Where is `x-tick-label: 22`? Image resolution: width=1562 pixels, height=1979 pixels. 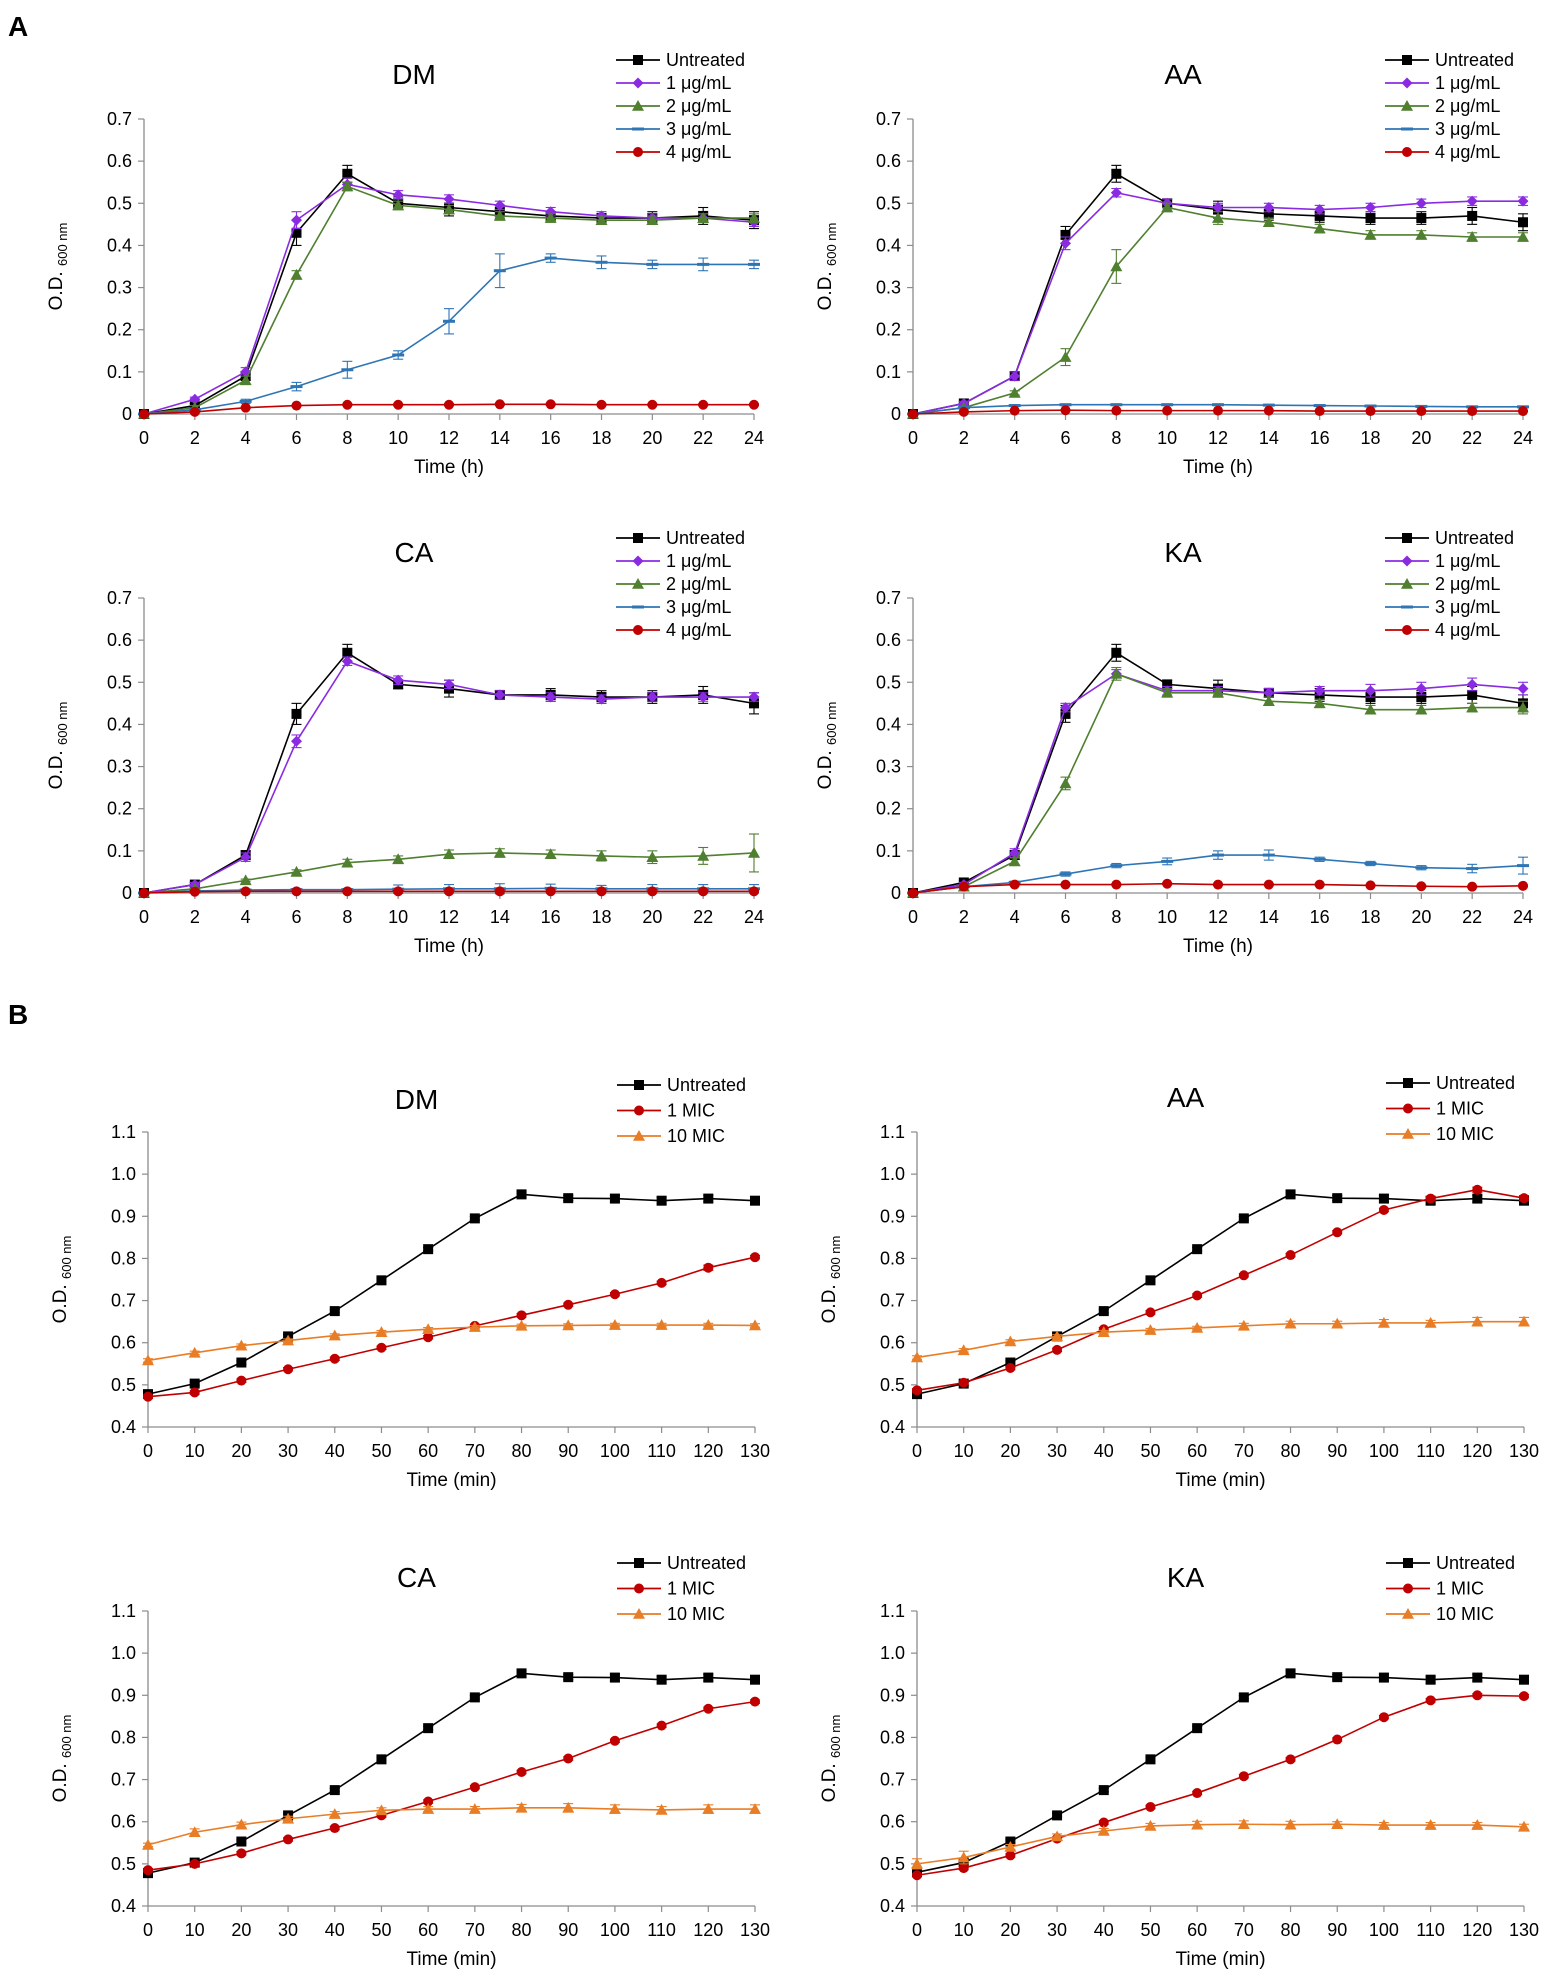 x-tick-label: 22 is located at coordinates (1472, 917).